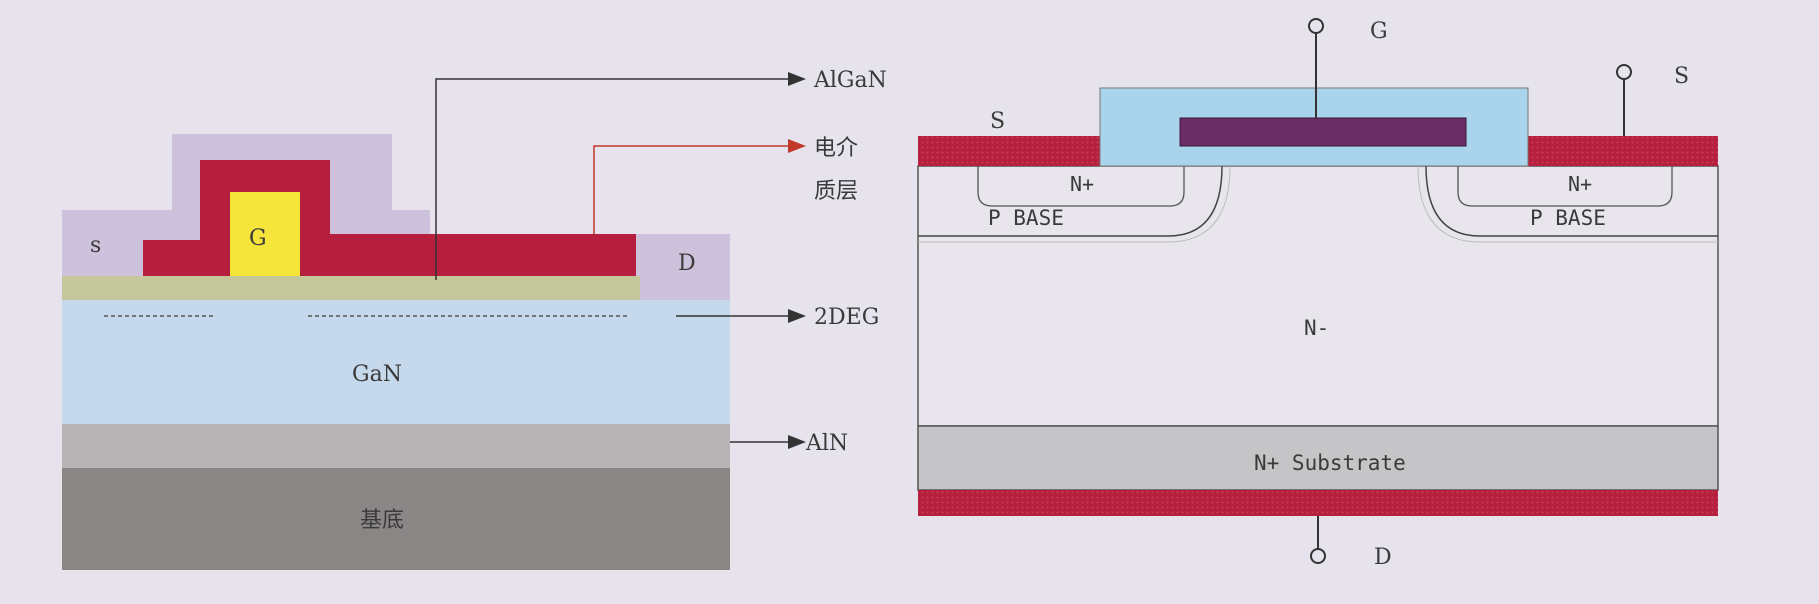 Image resolution: width=1819 pixels, height=604 pixels. I want to click on p-base-right-junction, so click(1571, 201).